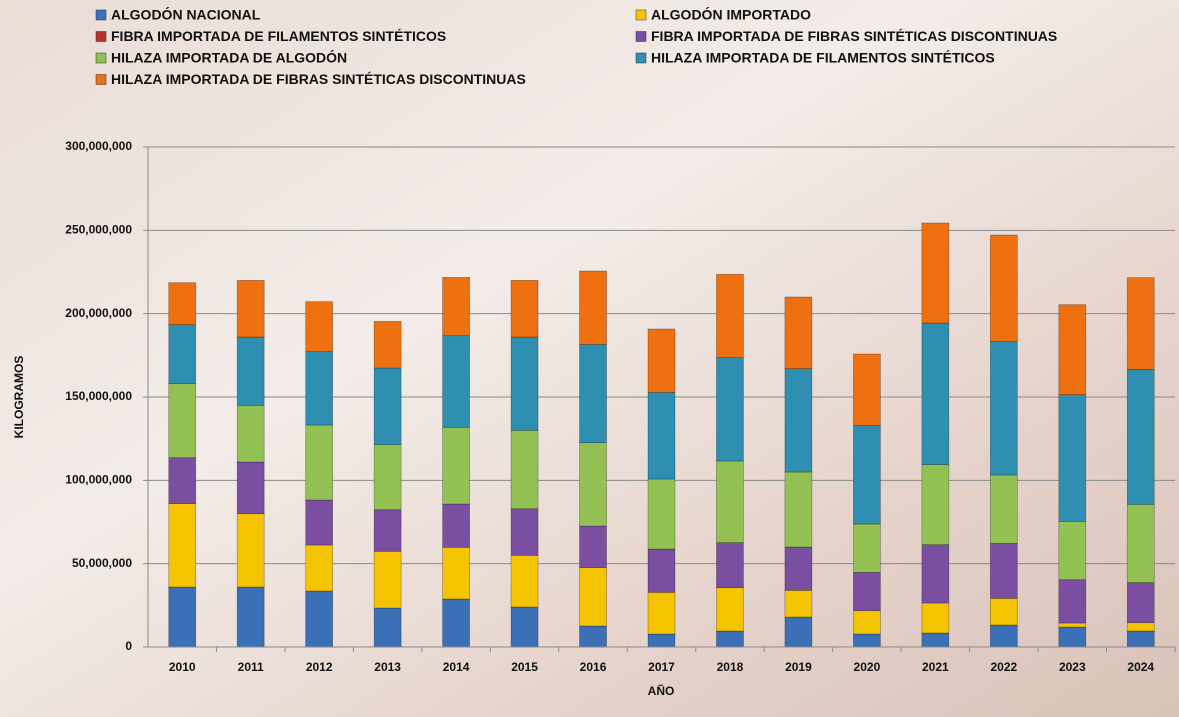 The width and height of the screenshot is (1179, 717). Describe the element at coordinates (661, 690) in the screenshot. I see `x-axis-title: AÑO` at that location.